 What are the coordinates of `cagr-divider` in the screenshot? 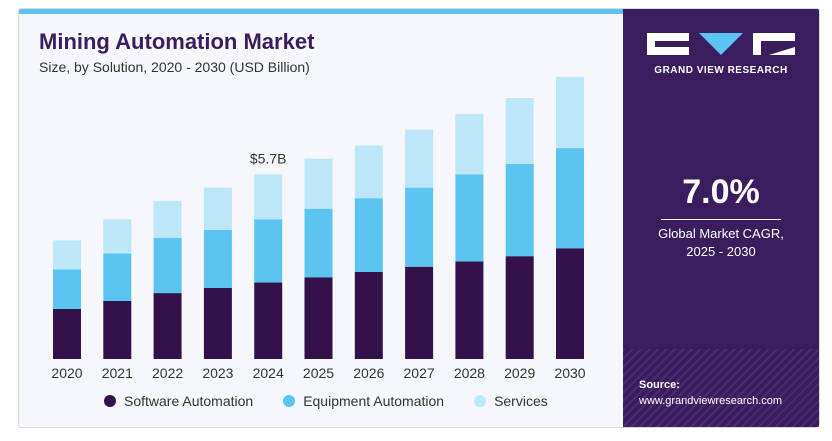 It's located at (721, 219).